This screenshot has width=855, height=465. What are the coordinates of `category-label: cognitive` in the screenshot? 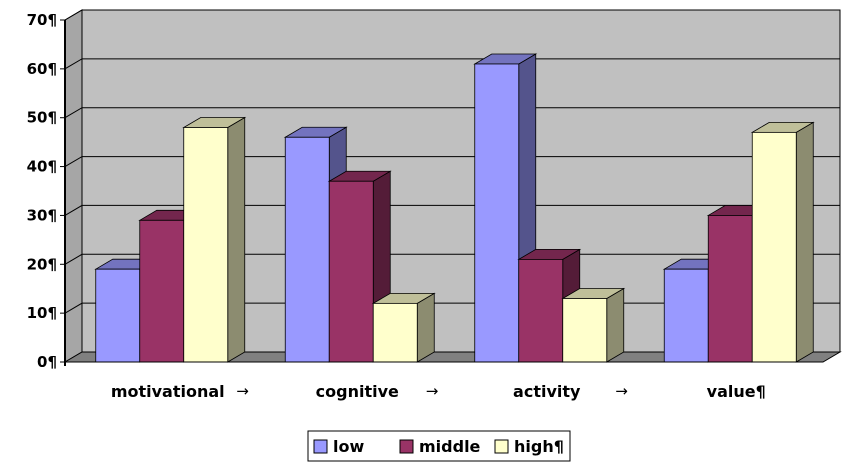 It's located at (357, 391).